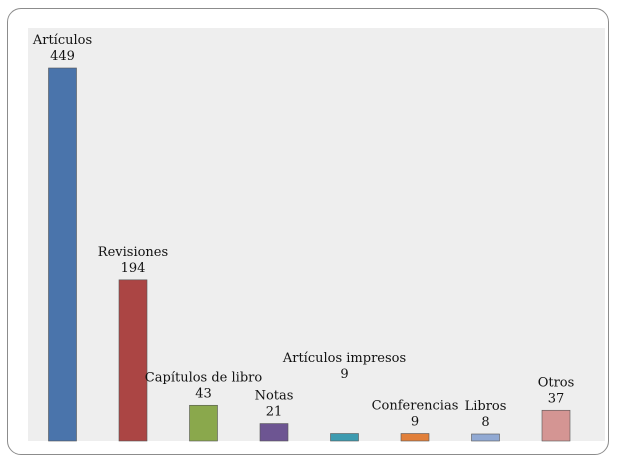  I want to click on bar-value-label-1: 194, so click(133, 268).